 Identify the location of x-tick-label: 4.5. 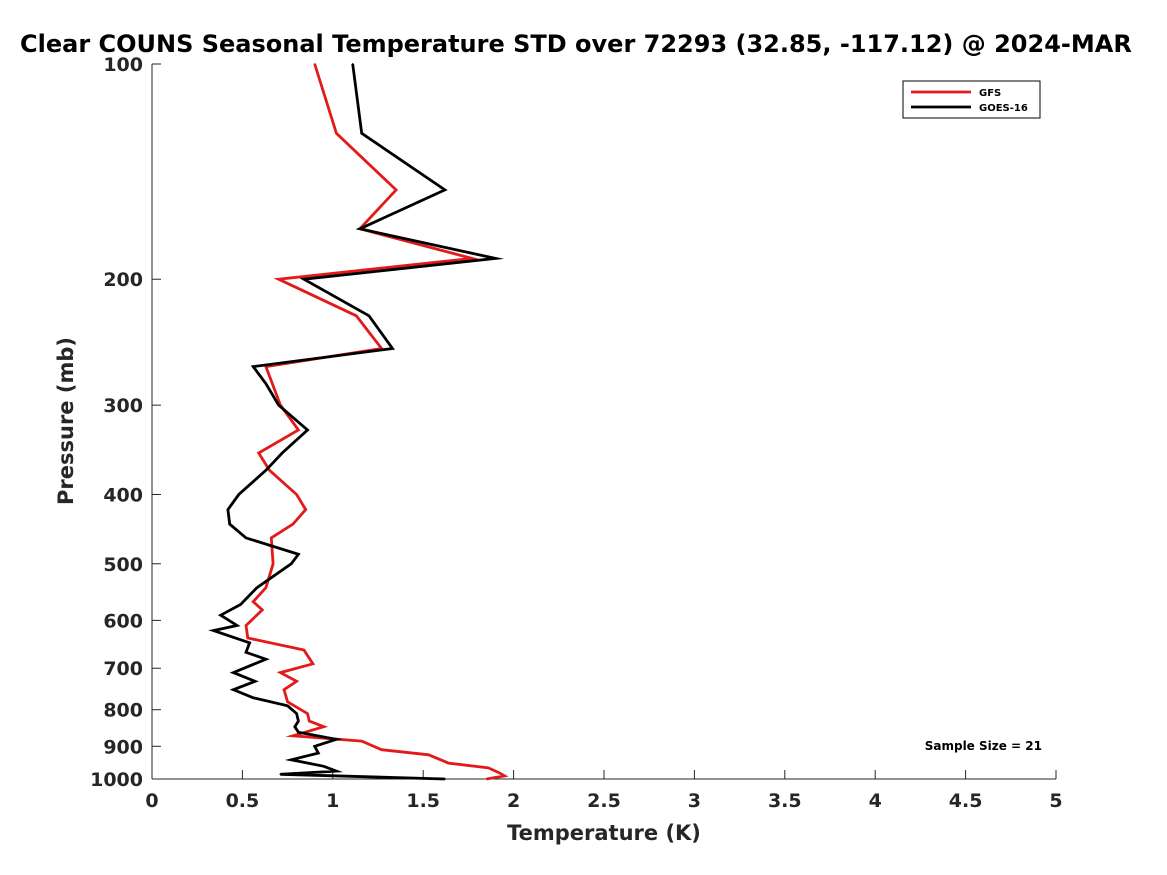
(966, 801).